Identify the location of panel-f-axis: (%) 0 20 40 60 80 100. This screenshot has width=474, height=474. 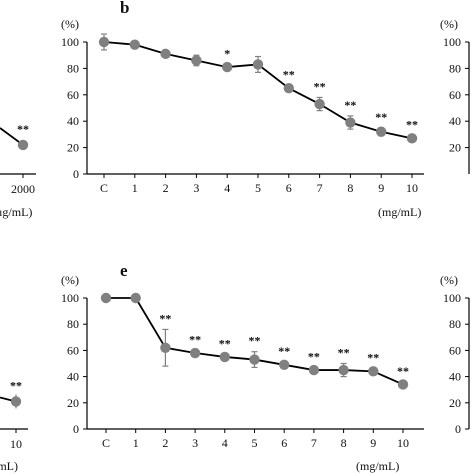
(455, 354).